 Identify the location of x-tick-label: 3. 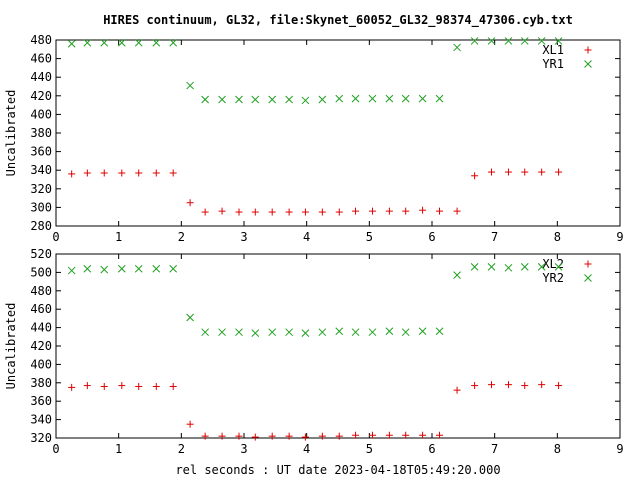
(243, 237).